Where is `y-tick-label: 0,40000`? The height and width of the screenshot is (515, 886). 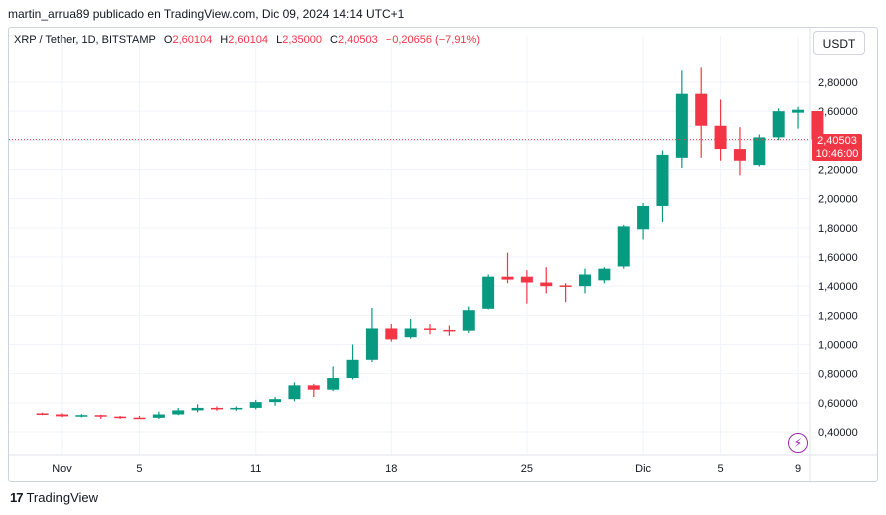
y-tick-label: 0,40000 is located at coordinates (838, 433).